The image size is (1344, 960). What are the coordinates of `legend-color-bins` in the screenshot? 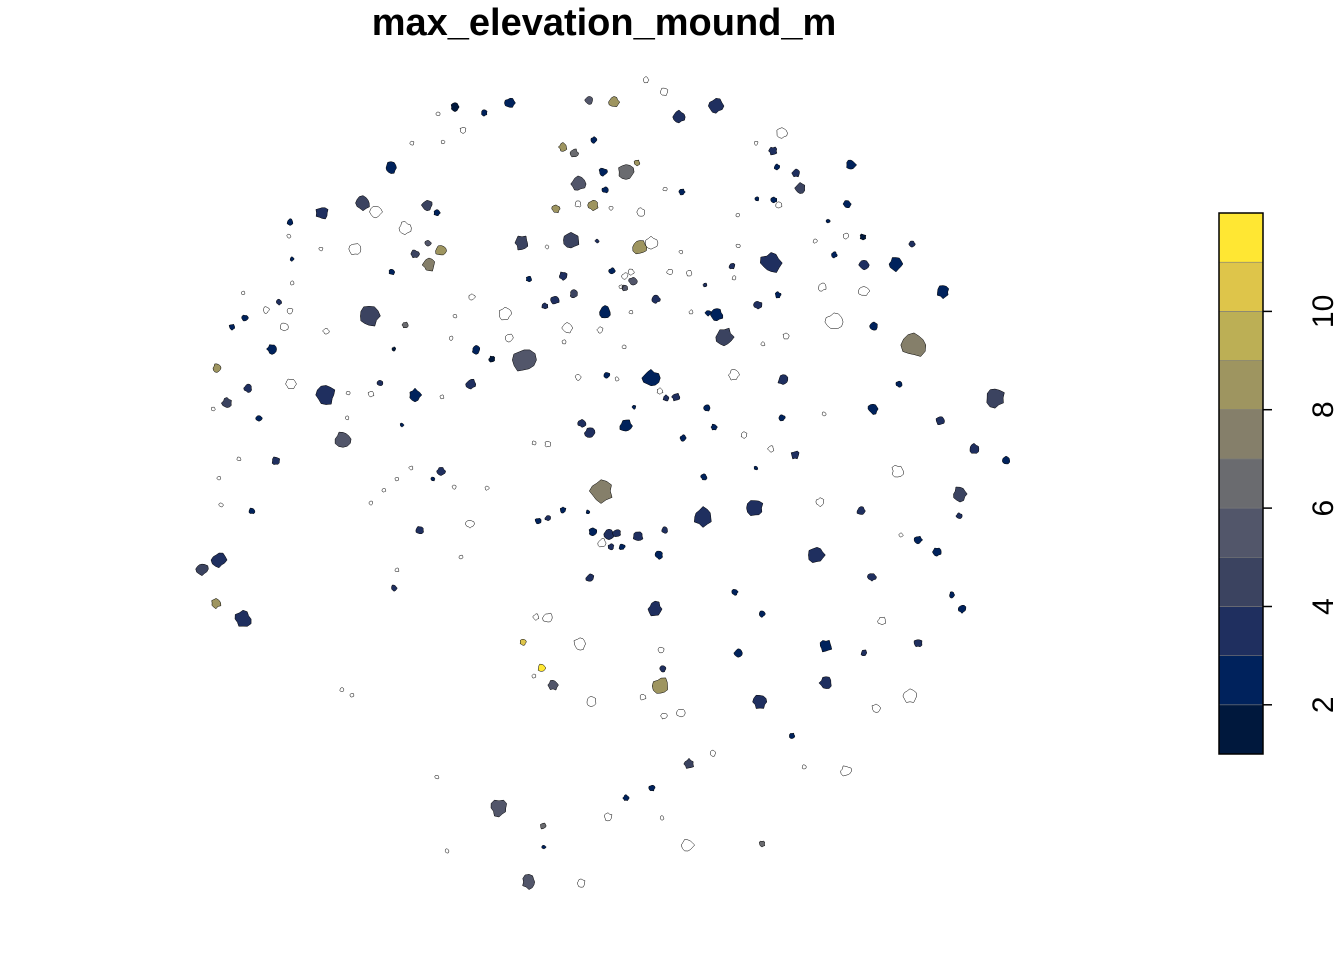 It's located at (1241, 483).